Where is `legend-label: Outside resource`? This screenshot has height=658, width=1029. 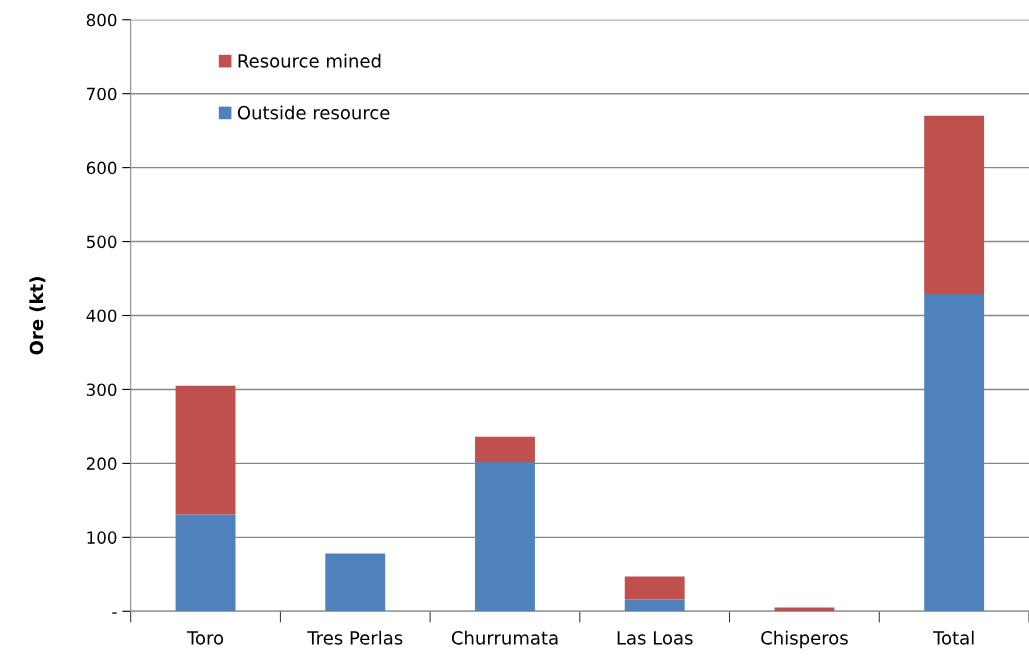
legend-label: Outside resource is located at coordinates (313, 112).